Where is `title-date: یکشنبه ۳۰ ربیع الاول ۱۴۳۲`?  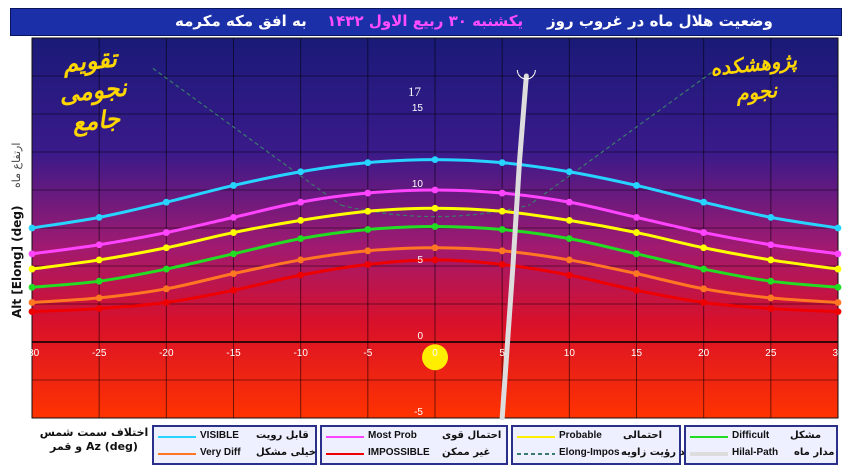 title-date: یکشنبه ۳۰ ربیع الاول ۱۴۳۲ is located at coordinates (425, 21).